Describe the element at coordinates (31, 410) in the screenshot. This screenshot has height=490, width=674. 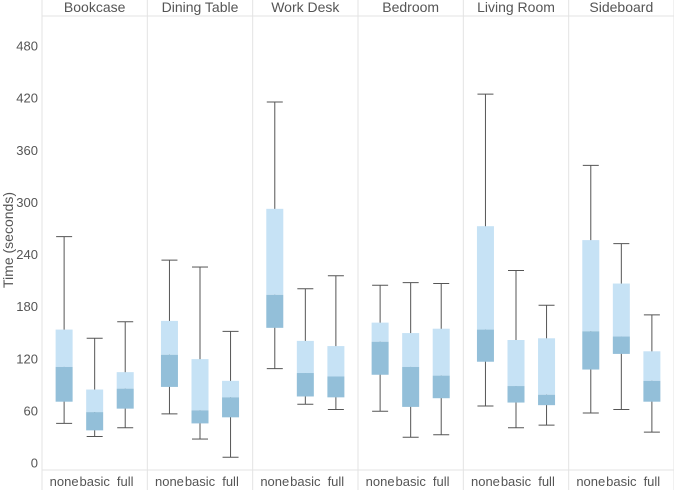
I see `y-tick-label-60: 60` at that location.